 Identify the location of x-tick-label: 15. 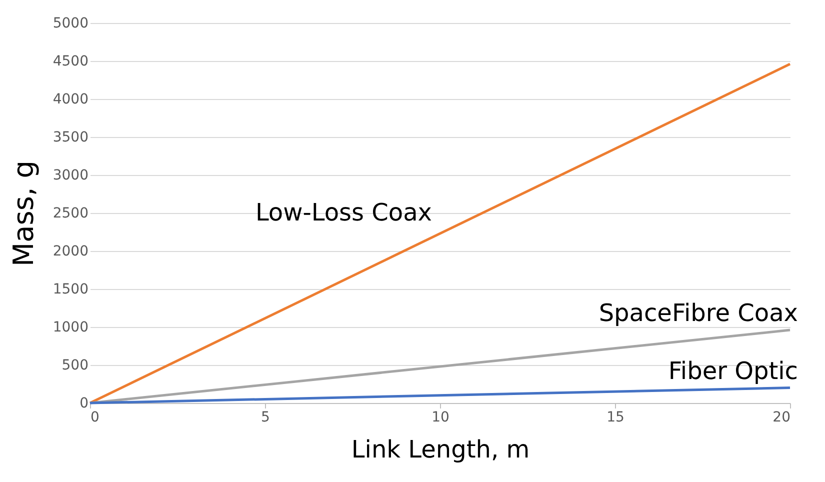
(615, 418).